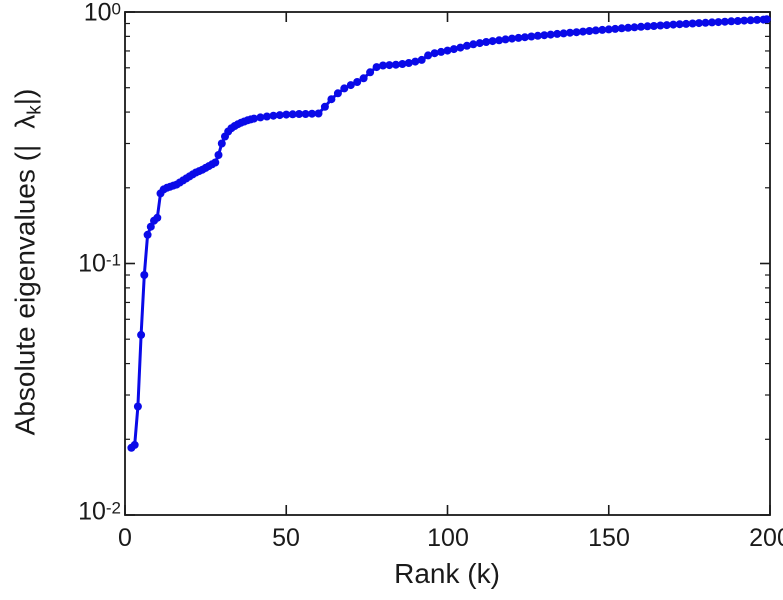 This screenshot has height=600, width=783. I want to click on x-tick-label-200: 200, so click(766, 538).